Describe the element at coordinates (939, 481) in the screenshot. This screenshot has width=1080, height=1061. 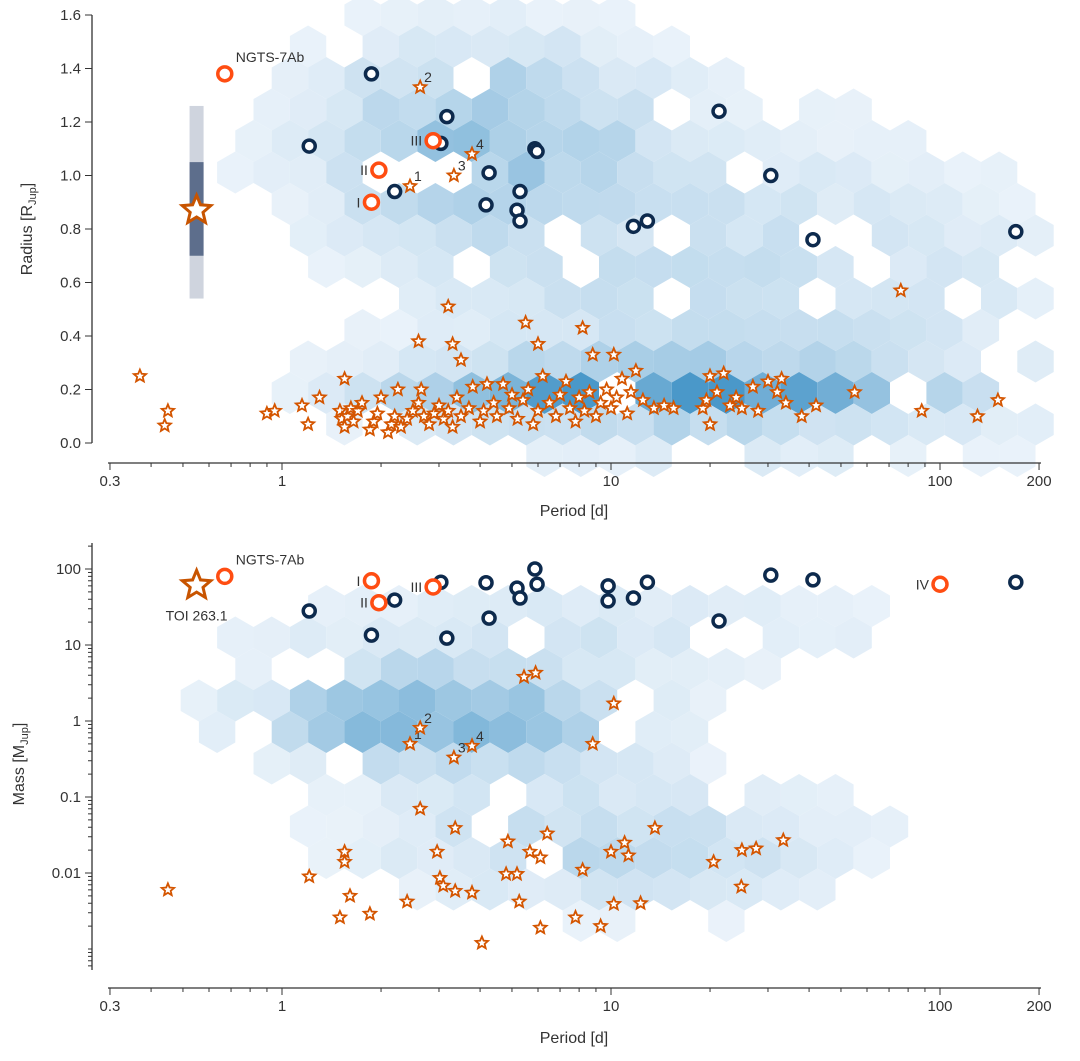
I see `x-tick-label: 100` at that location.